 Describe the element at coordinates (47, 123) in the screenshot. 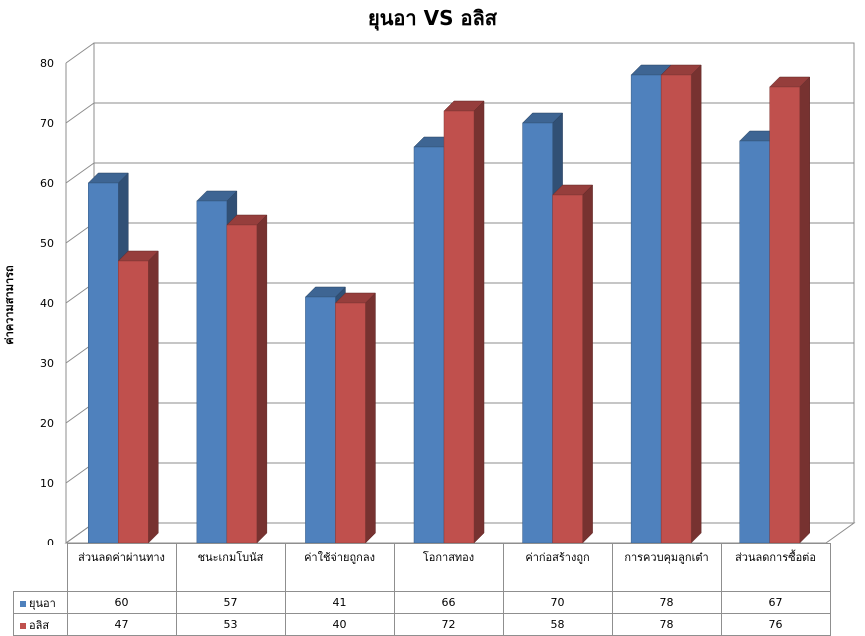

I see `y-tick-label: 70` at that location.